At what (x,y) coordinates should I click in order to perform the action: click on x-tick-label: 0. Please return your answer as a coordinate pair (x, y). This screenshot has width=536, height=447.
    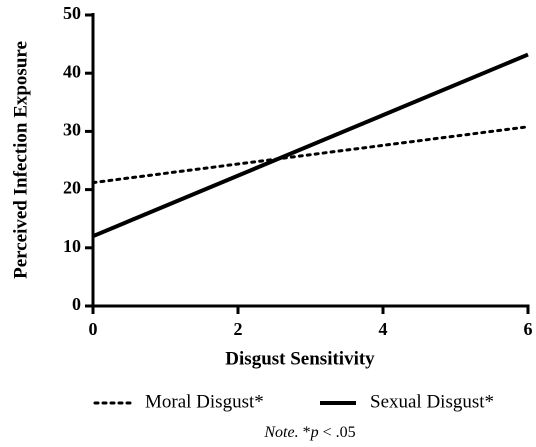
    Looking at the image, I should click on (93, 329).